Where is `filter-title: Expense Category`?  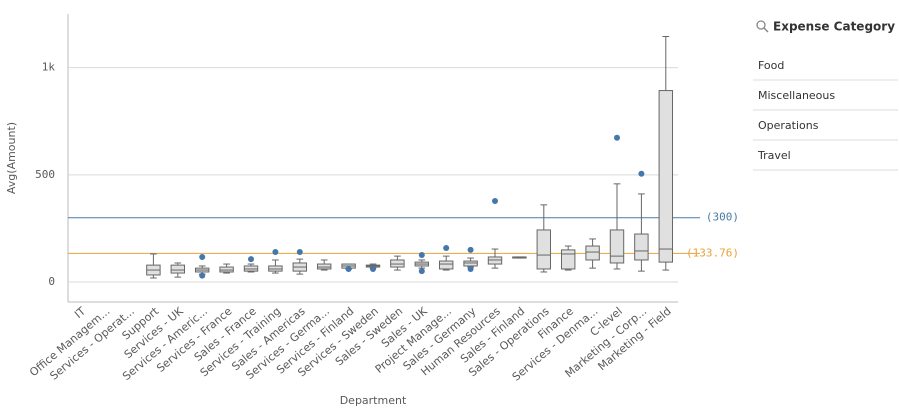
filter-title: Expense Category is located at coordinates (834, 27).